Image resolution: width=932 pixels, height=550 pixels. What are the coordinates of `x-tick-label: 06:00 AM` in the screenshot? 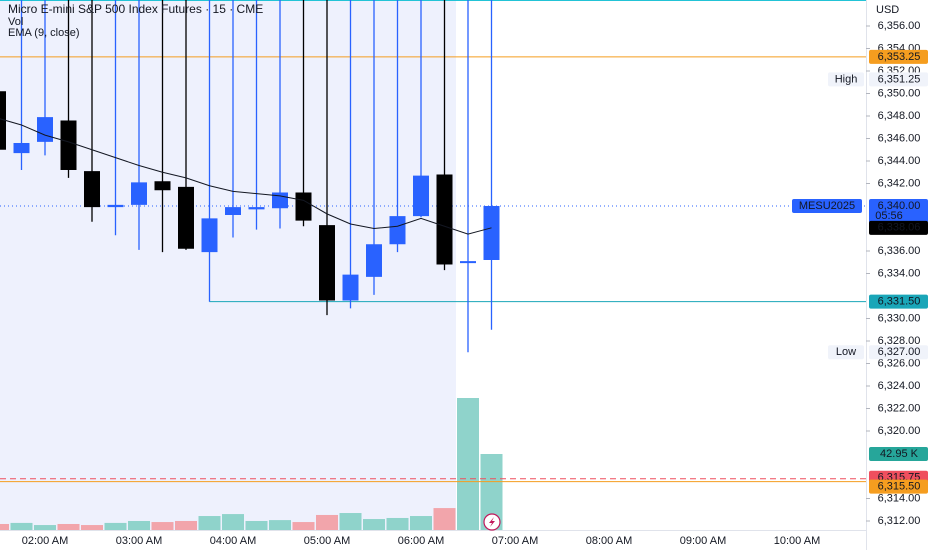 It's located at (421, 541).